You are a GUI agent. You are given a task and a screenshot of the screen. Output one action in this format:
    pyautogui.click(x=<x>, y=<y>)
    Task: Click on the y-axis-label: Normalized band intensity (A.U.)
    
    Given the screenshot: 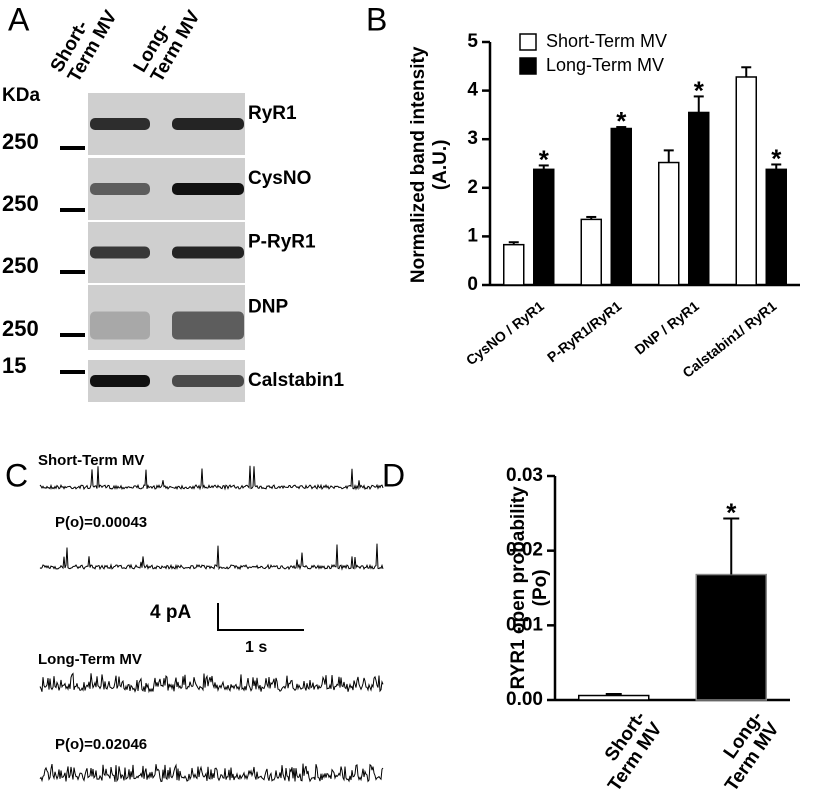 What is the action you would take?
    pyautogui.click(x=429, y=165)
    